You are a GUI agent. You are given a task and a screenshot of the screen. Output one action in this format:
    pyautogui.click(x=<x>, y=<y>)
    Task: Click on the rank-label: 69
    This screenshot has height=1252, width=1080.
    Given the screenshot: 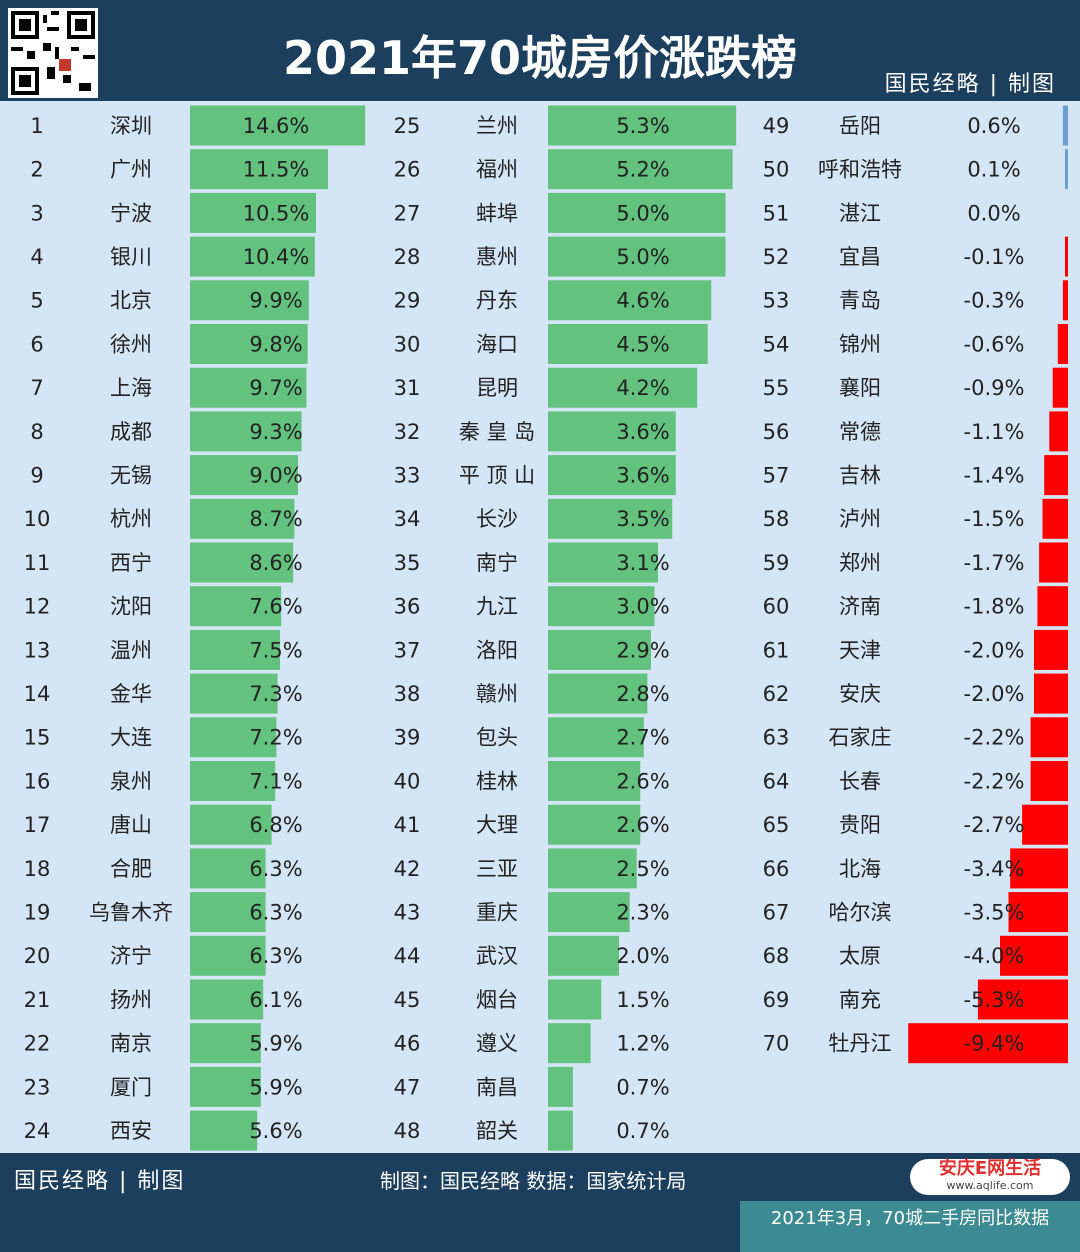 What is the action you would take?
    pyautogui.click(x=776, y=1000)
    